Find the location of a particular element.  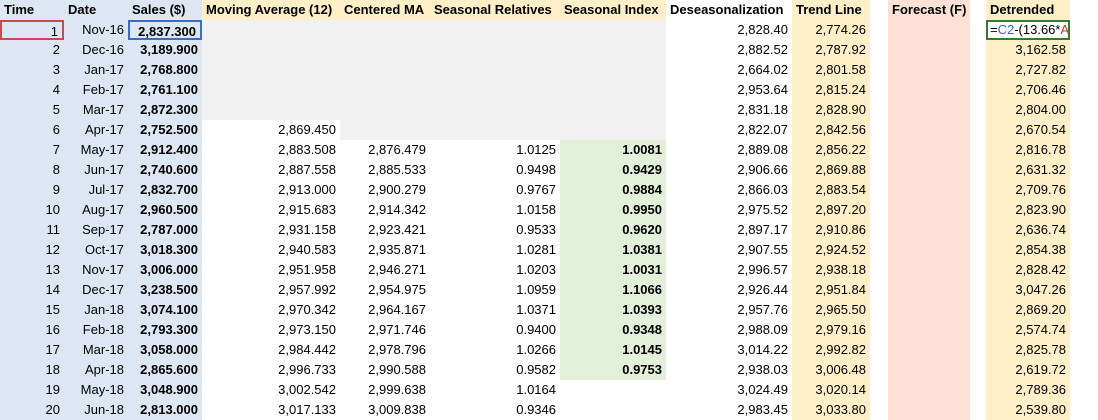

cell-detrended: 2,789.36 is located at coordinates (1028, 390).